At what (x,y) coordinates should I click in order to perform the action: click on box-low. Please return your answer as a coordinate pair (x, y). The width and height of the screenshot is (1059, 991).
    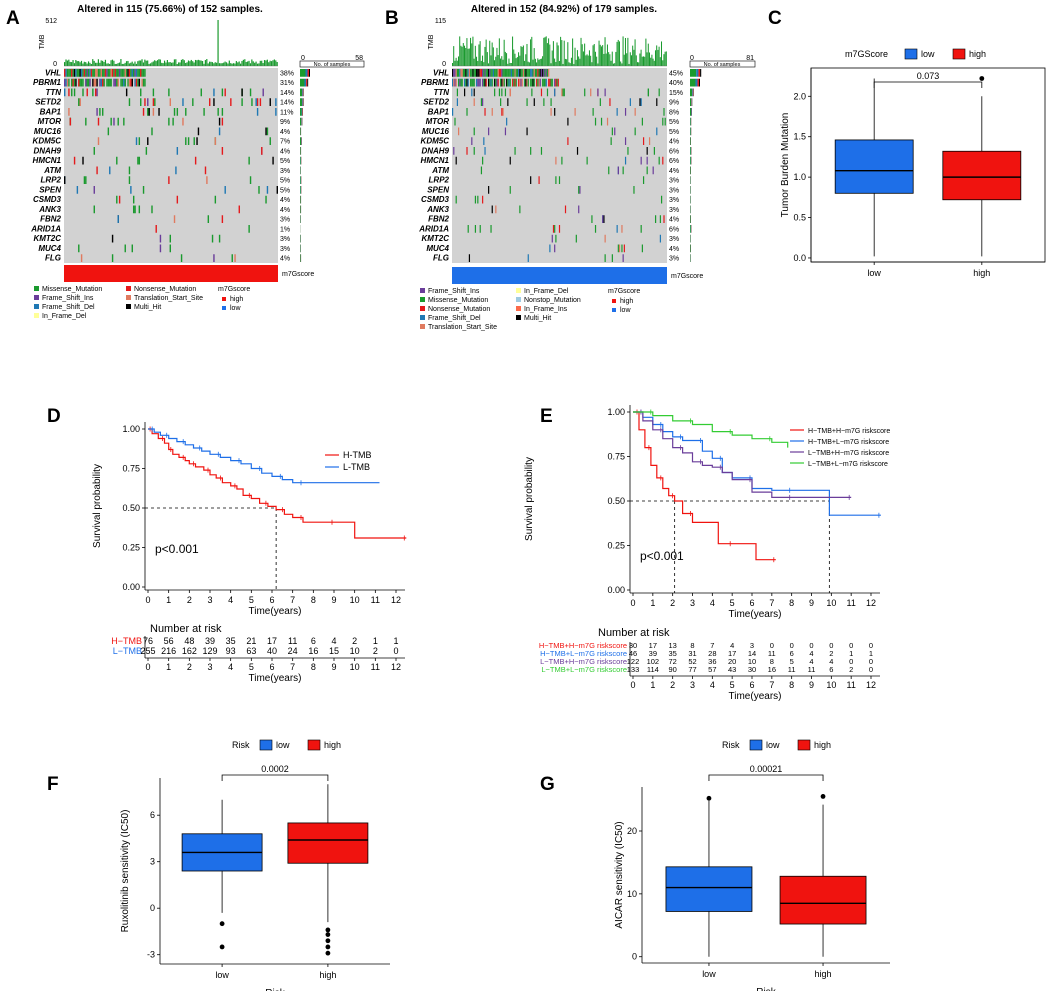
    Looking at the image, I should click on (874, 166).